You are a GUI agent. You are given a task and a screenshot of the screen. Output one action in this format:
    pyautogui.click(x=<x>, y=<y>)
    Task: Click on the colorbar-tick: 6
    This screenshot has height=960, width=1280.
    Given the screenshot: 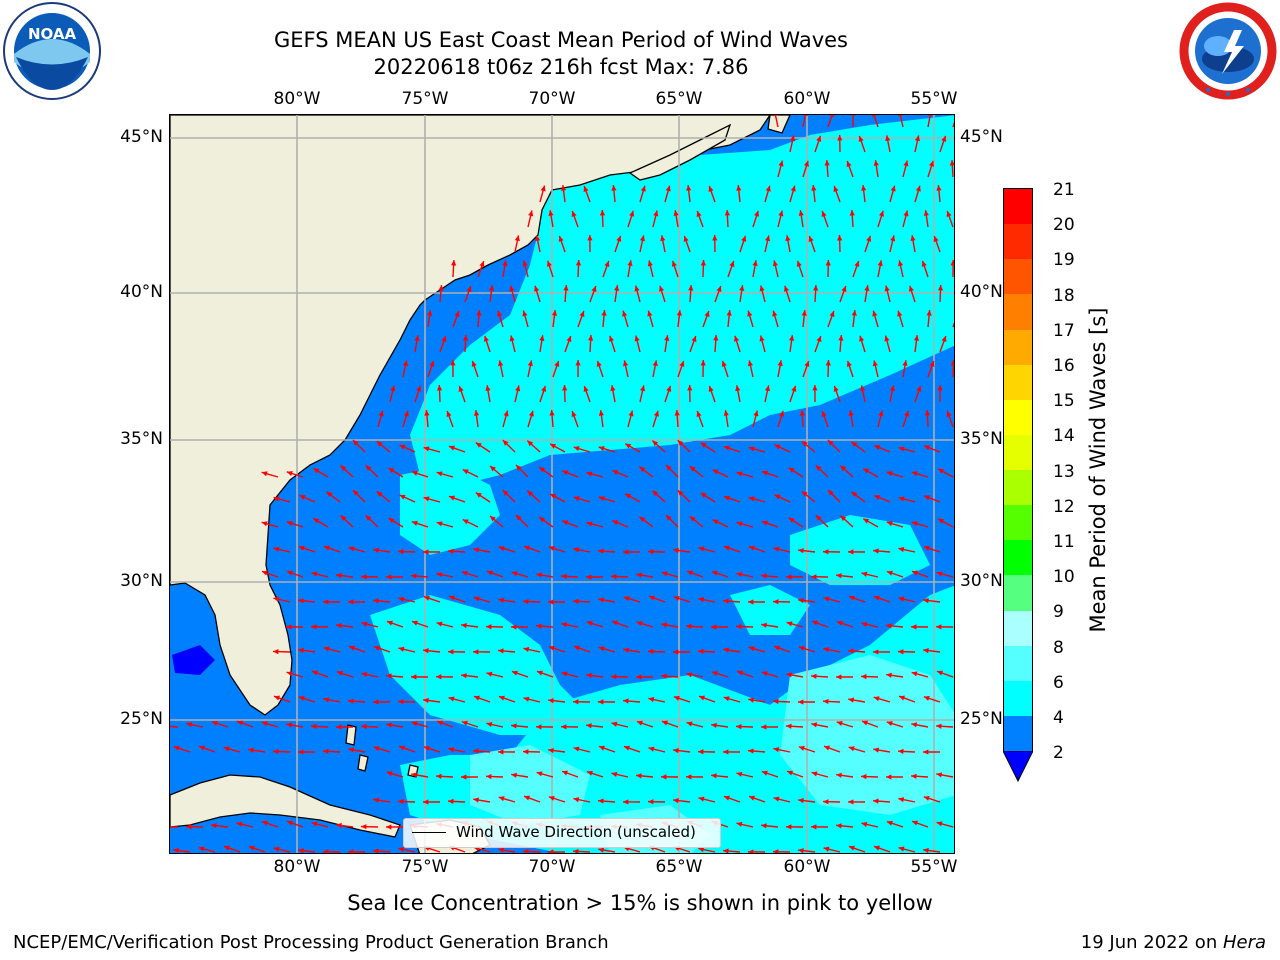 What is the action you would take?
    pyautogui.click(x=1058, y=683)
    